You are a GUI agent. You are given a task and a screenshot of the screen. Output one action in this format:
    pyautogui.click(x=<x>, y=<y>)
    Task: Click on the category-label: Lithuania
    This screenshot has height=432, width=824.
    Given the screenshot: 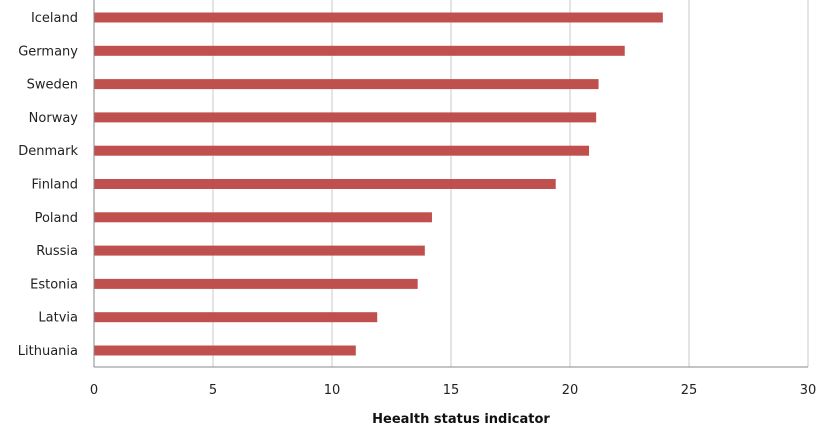 What is the action you would take?
    pyautogui.click(x=48, y=351)
    